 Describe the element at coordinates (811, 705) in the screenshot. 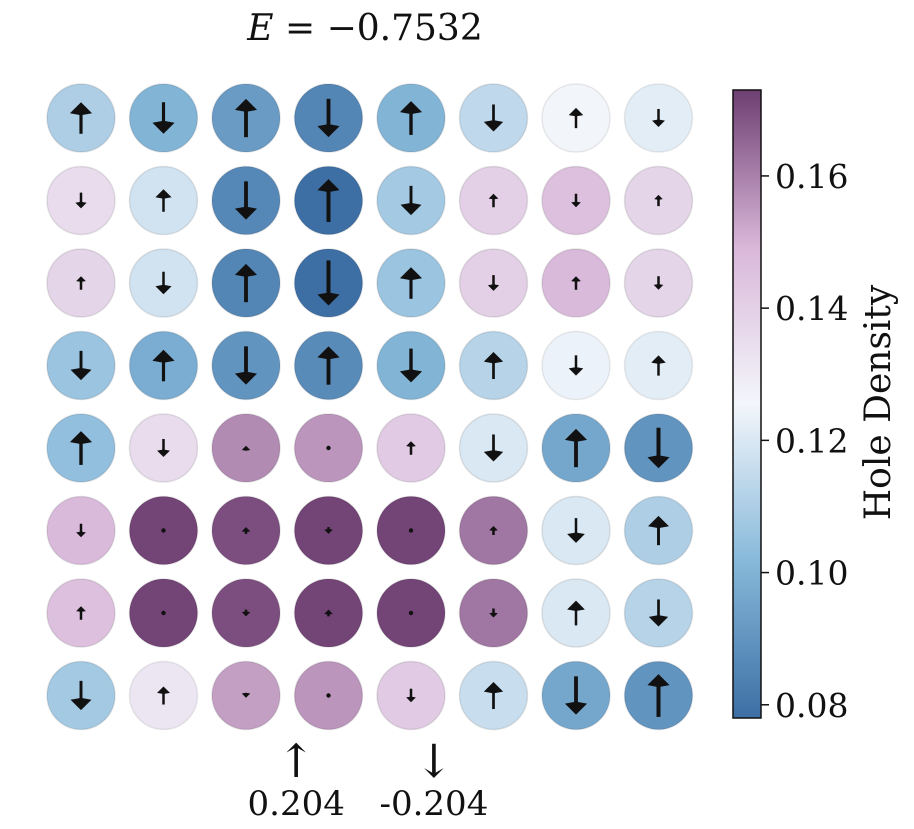

I see `colorbar-tick-label: 0.08` at that location.